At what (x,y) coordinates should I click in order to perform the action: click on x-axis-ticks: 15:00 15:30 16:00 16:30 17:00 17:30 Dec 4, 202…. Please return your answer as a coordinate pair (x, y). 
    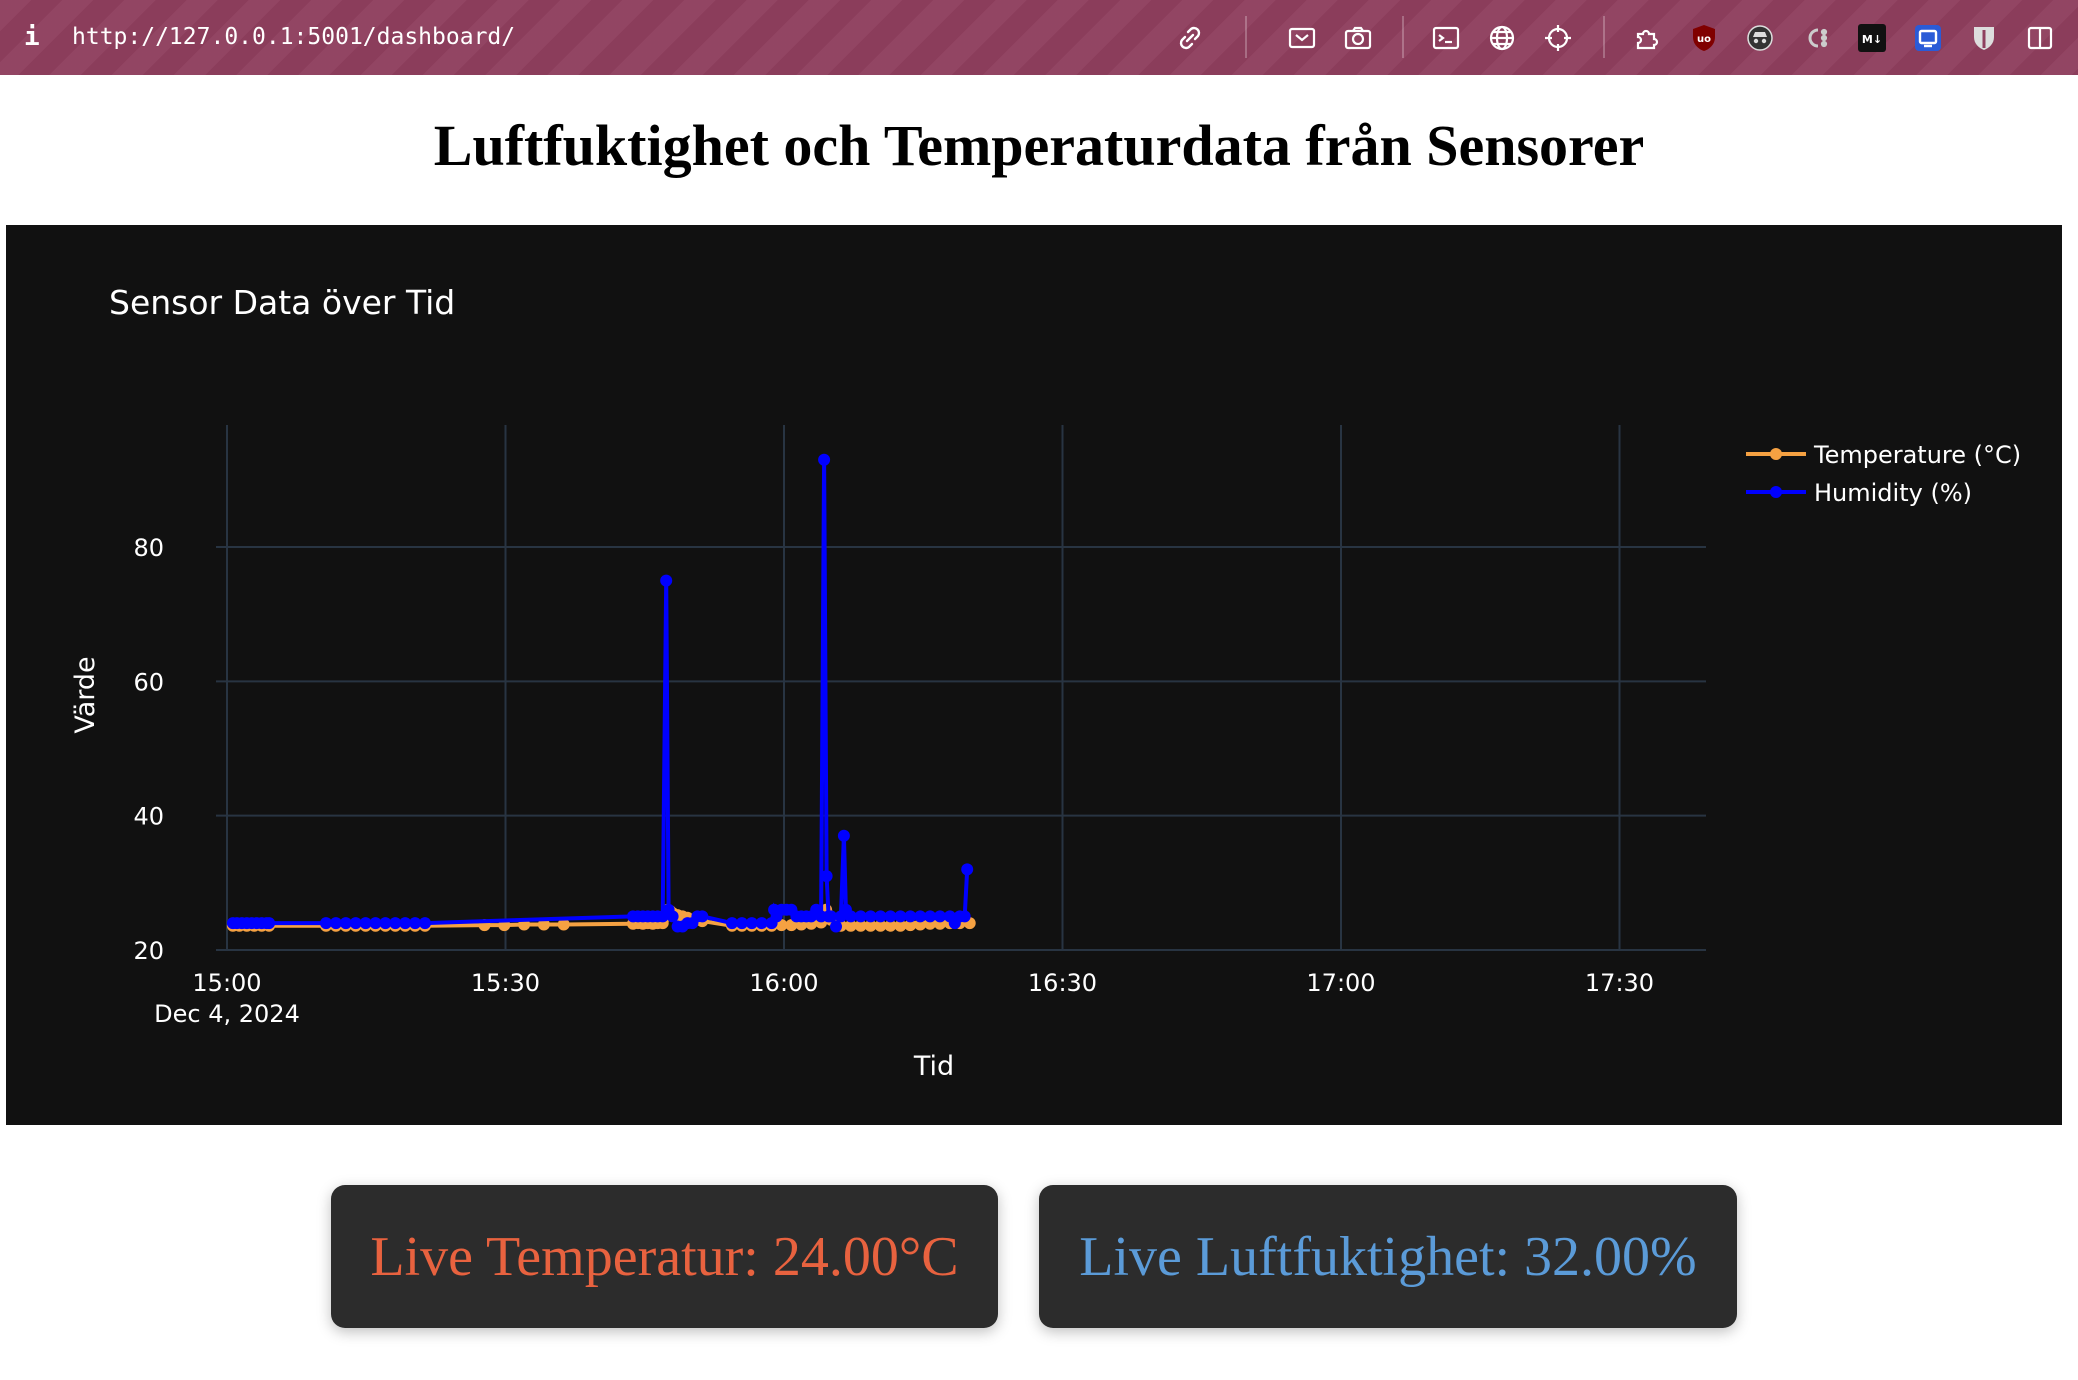
    Looking at the image, I should click on (904, 998).